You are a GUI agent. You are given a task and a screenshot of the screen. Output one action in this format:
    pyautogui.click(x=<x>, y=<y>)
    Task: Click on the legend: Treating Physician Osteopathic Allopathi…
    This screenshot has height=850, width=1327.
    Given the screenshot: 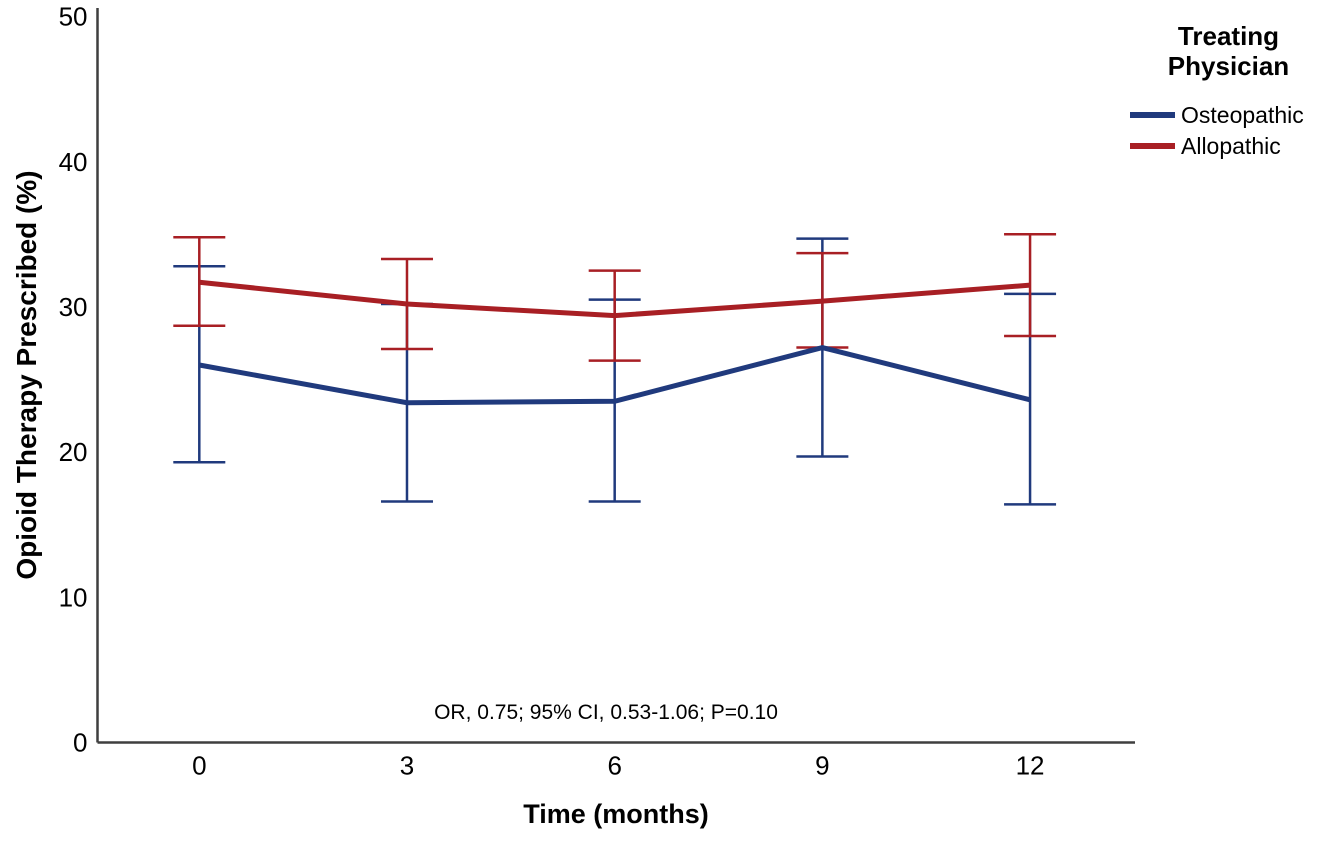 What is the action you would take?
    pyautogui.click(x=1228, y=92)
    